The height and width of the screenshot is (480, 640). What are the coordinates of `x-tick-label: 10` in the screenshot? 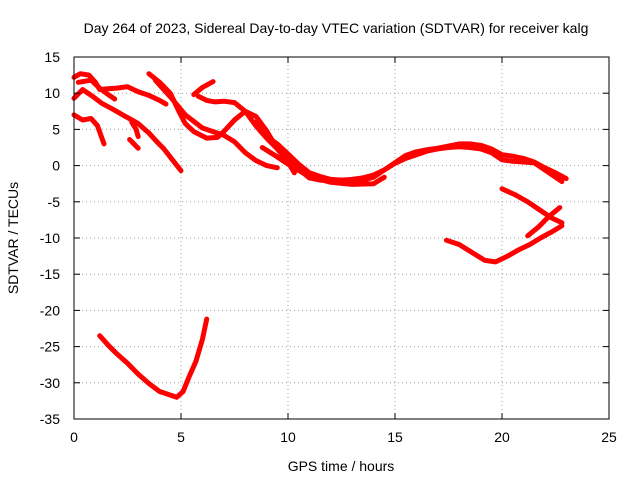 It's located at (288, 437).